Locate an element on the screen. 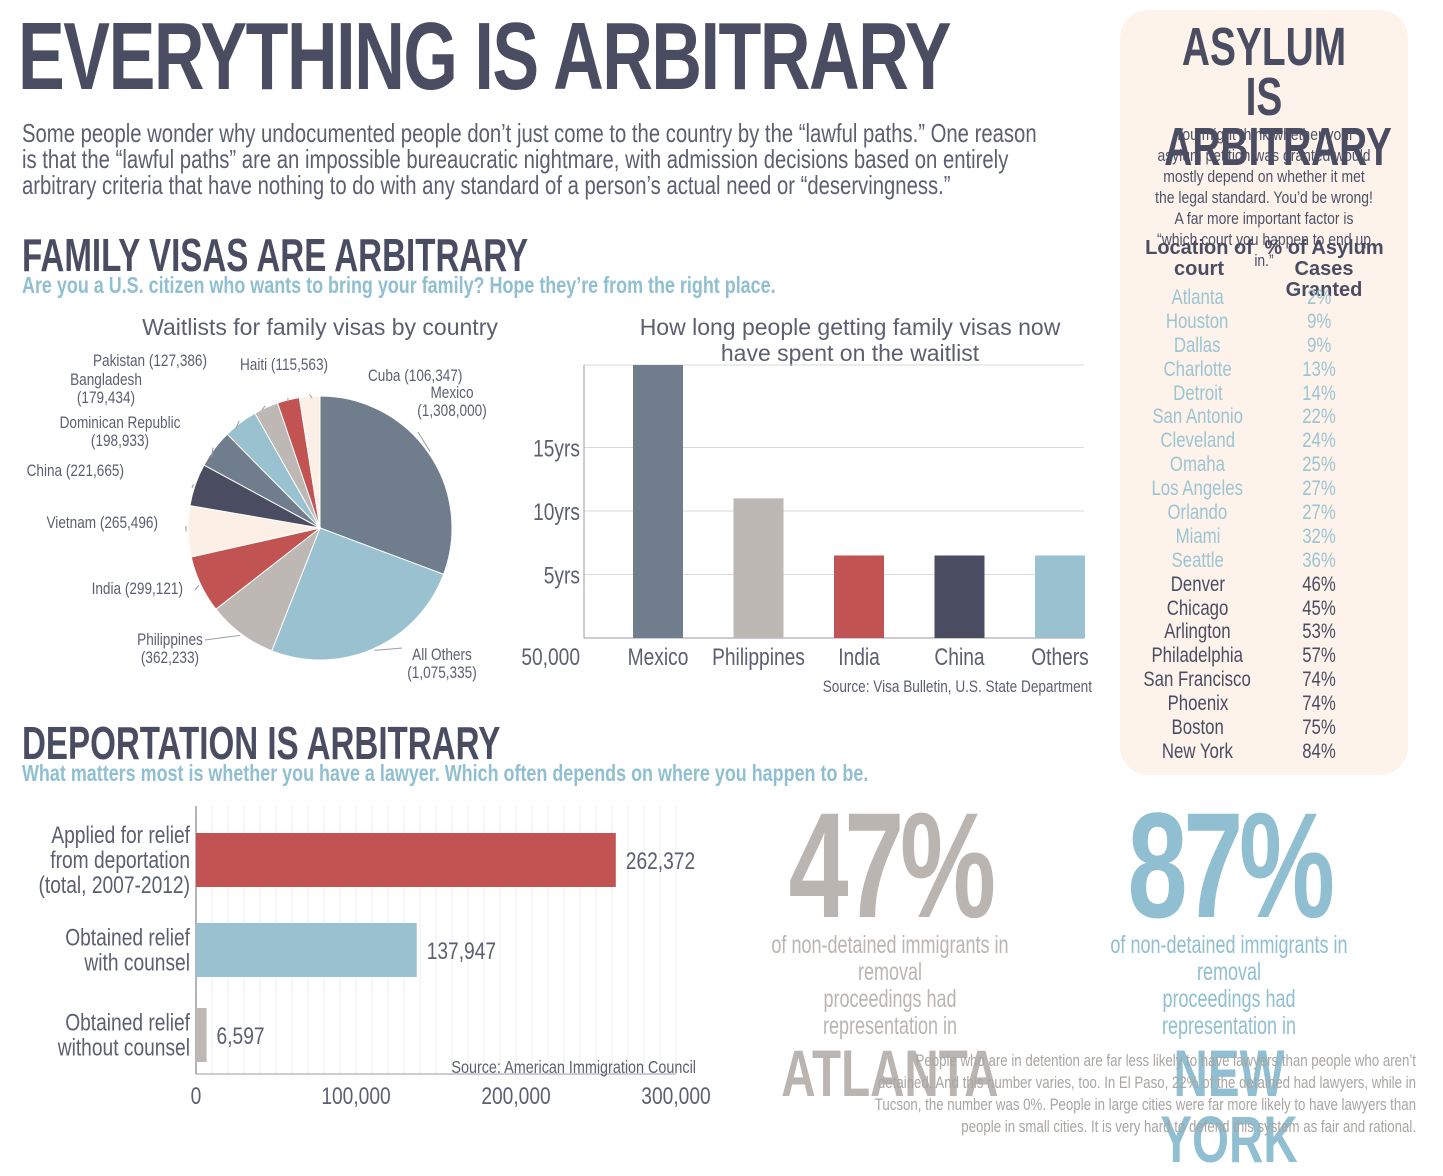 The image size is (1443, 1176). asylum-city: Denver is located at coordinates (1197, 585).